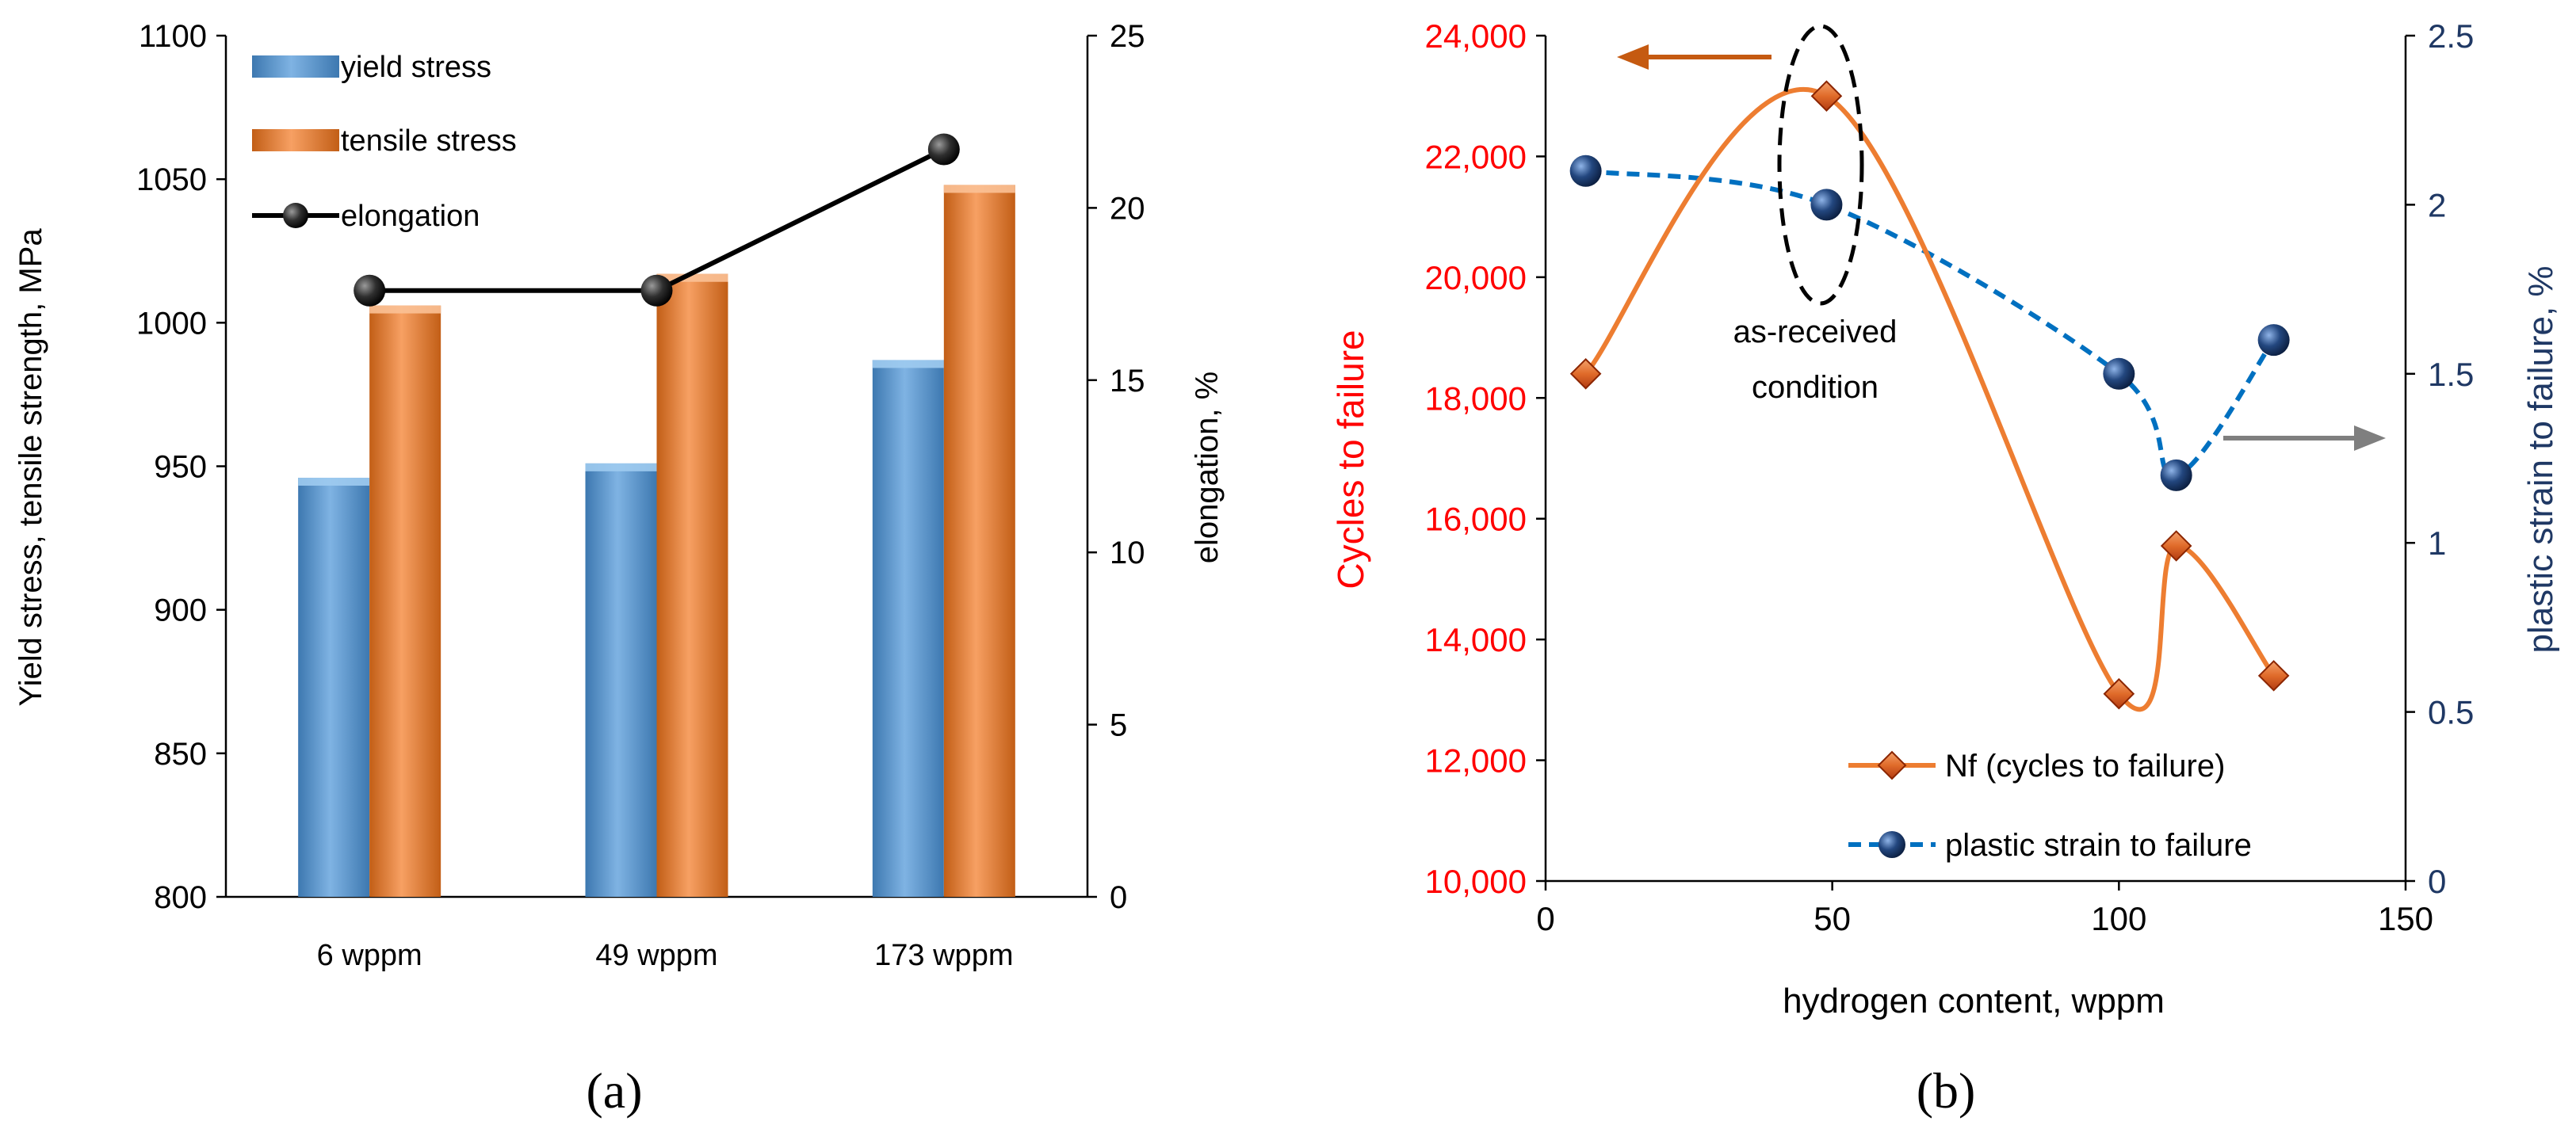 The width and height of the screenshot is (2576, 1129). What do you see at coordinates (1815, 332) in the screenshot?
I see `as-received-annotation-line1: as-received` at bounding box center [1815, 332].